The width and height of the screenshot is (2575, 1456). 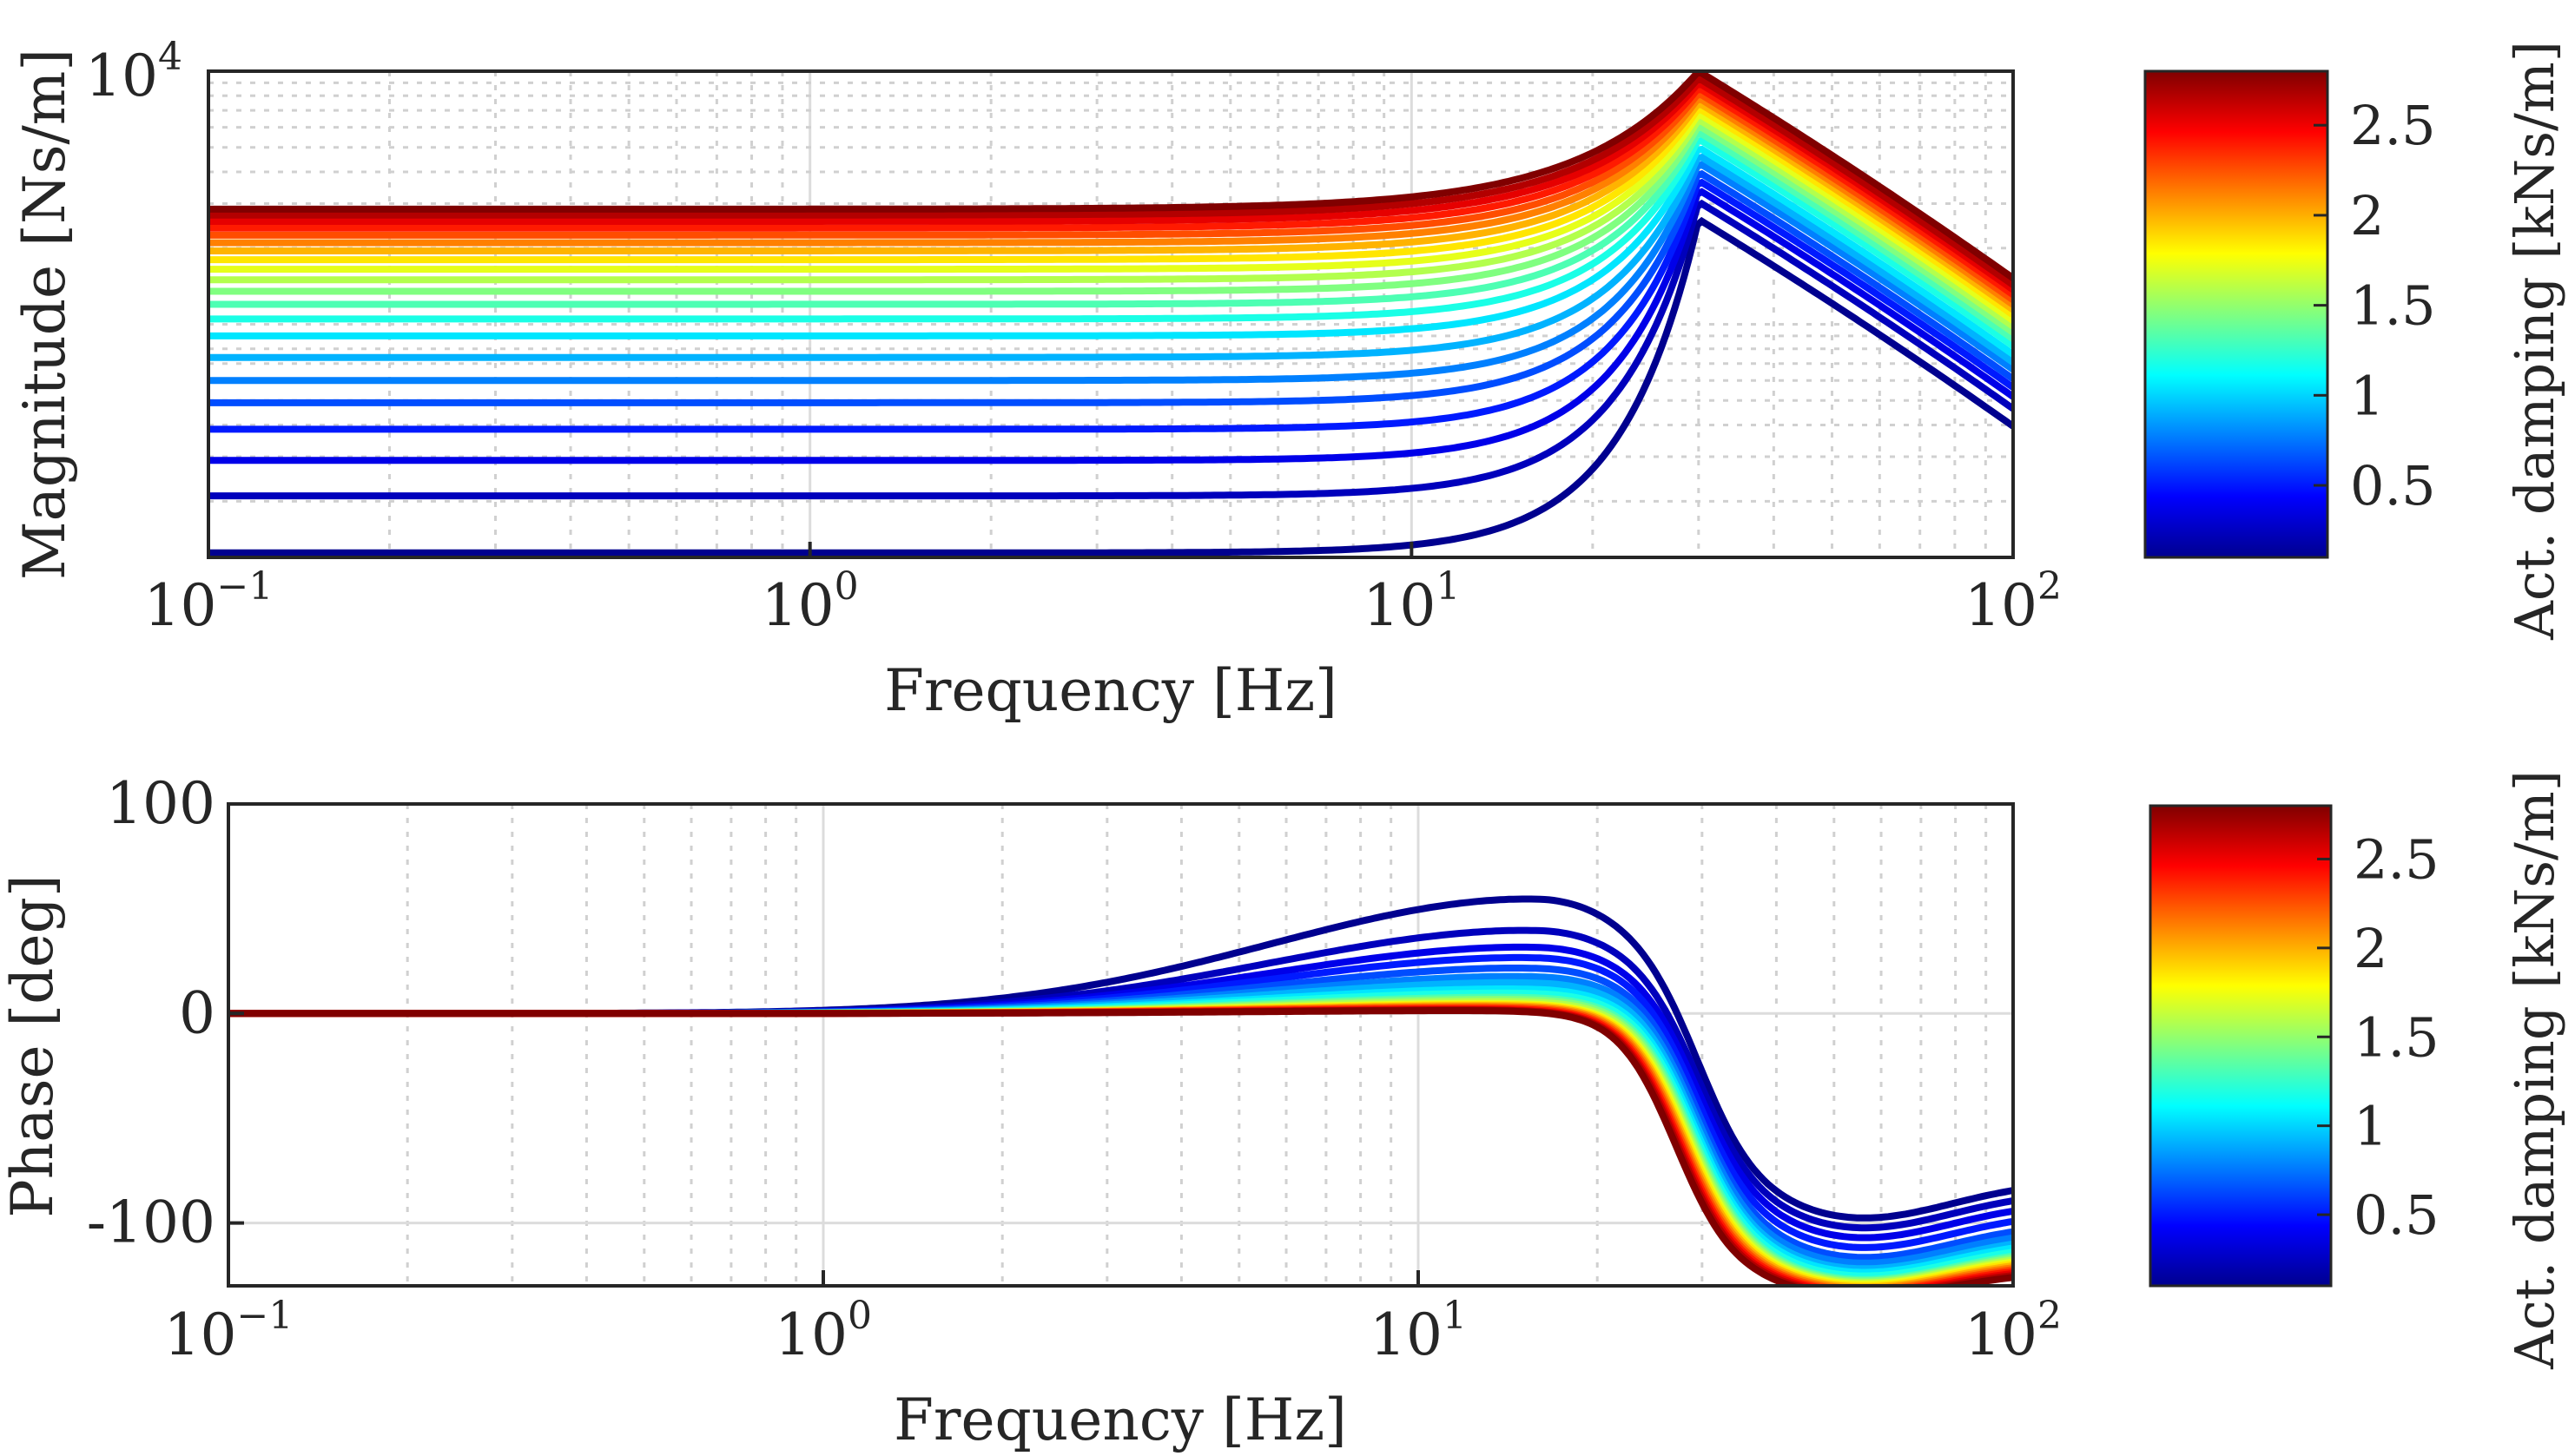 I want to click on colorbar-top: 0.5 1 1.5 2 2.5 Act. damping [kNs/m], so click(x=2354, y=341).